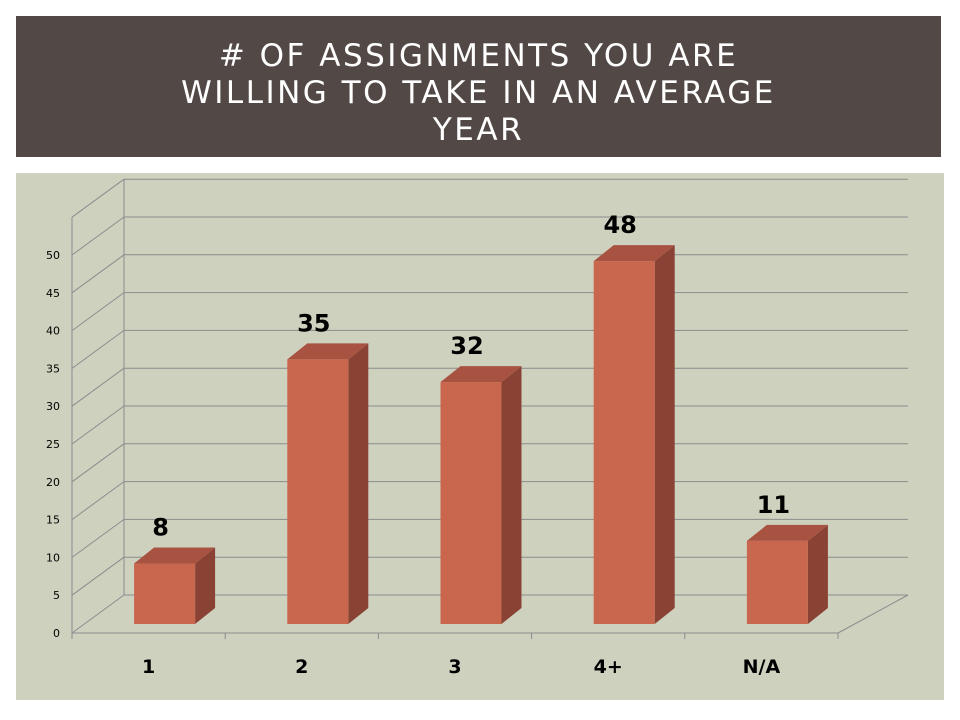 This screenshot has height=720, width=960. I want to click on y-tick-label-30: 30, so click(53, 406).